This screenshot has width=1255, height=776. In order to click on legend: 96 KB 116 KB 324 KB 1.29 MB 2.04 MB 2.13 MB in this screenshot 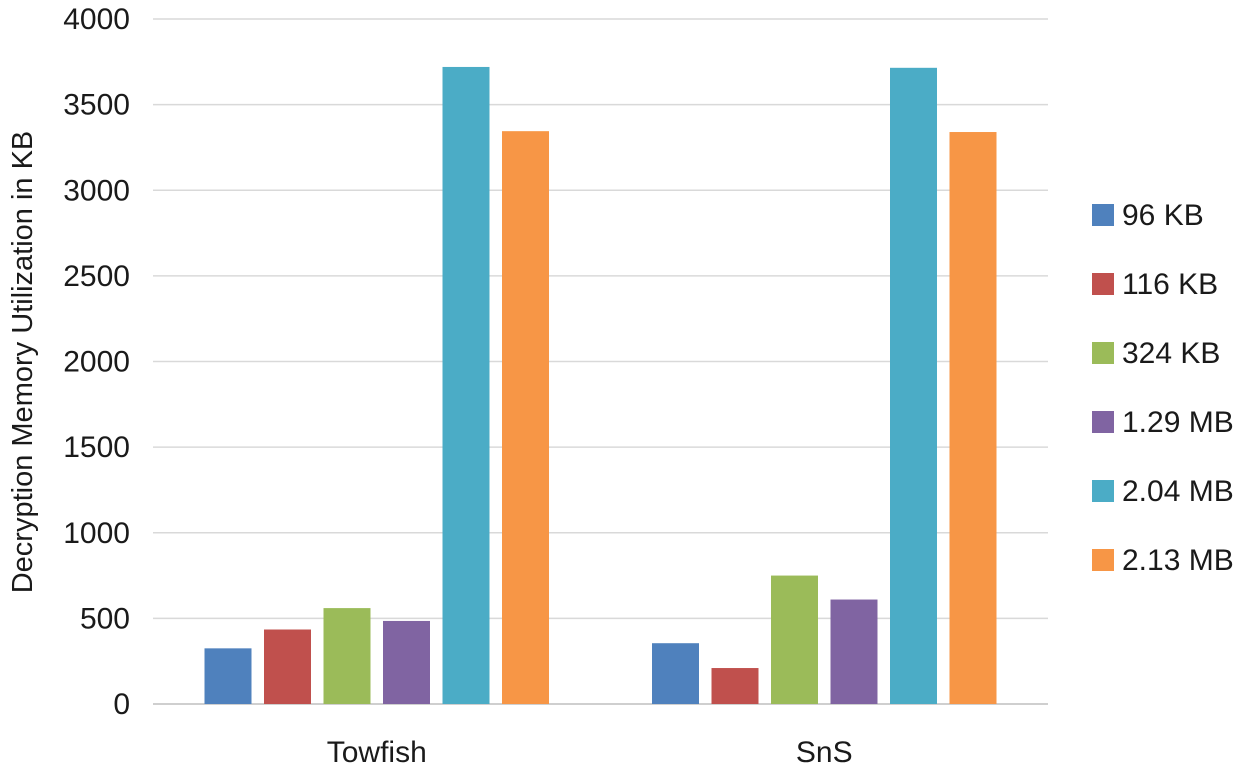, I will do `click(1163, 388)`.